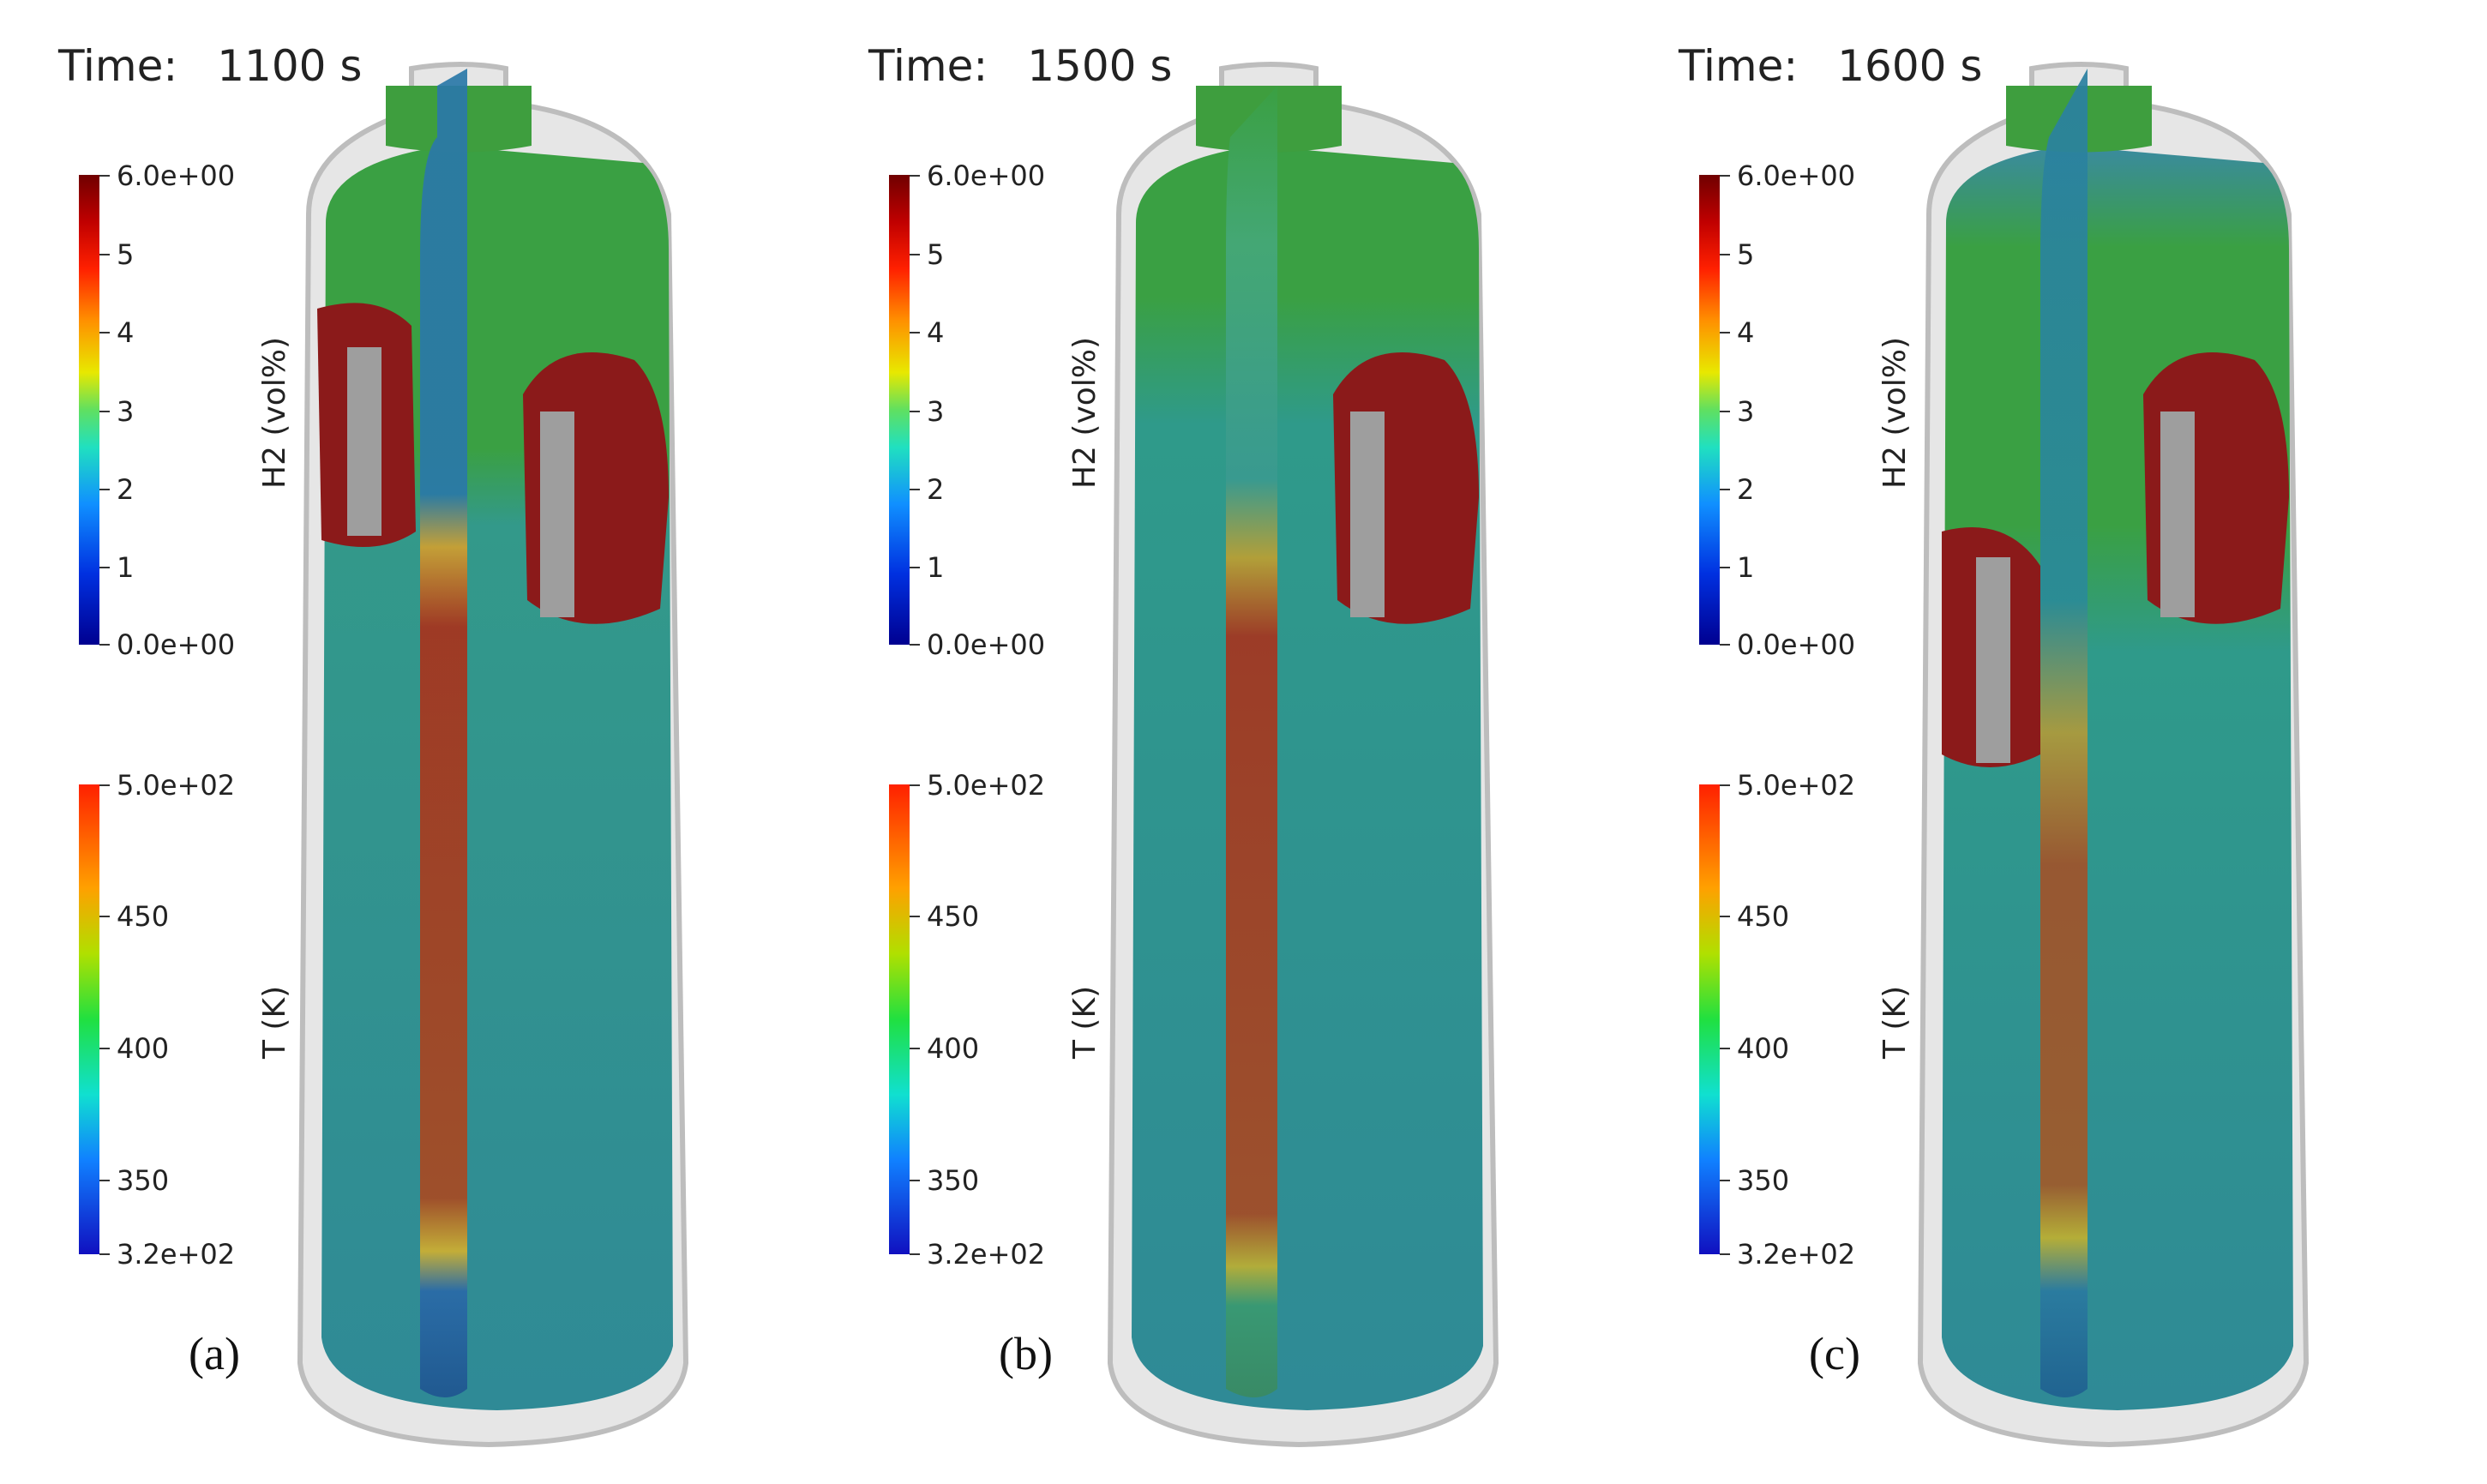 Image resolution: width=2487 pixels, height=1484 pixels. Describe the element at coordinates (1910, 66) in the screenshot. I see `time-value: 1600 s` at that location.